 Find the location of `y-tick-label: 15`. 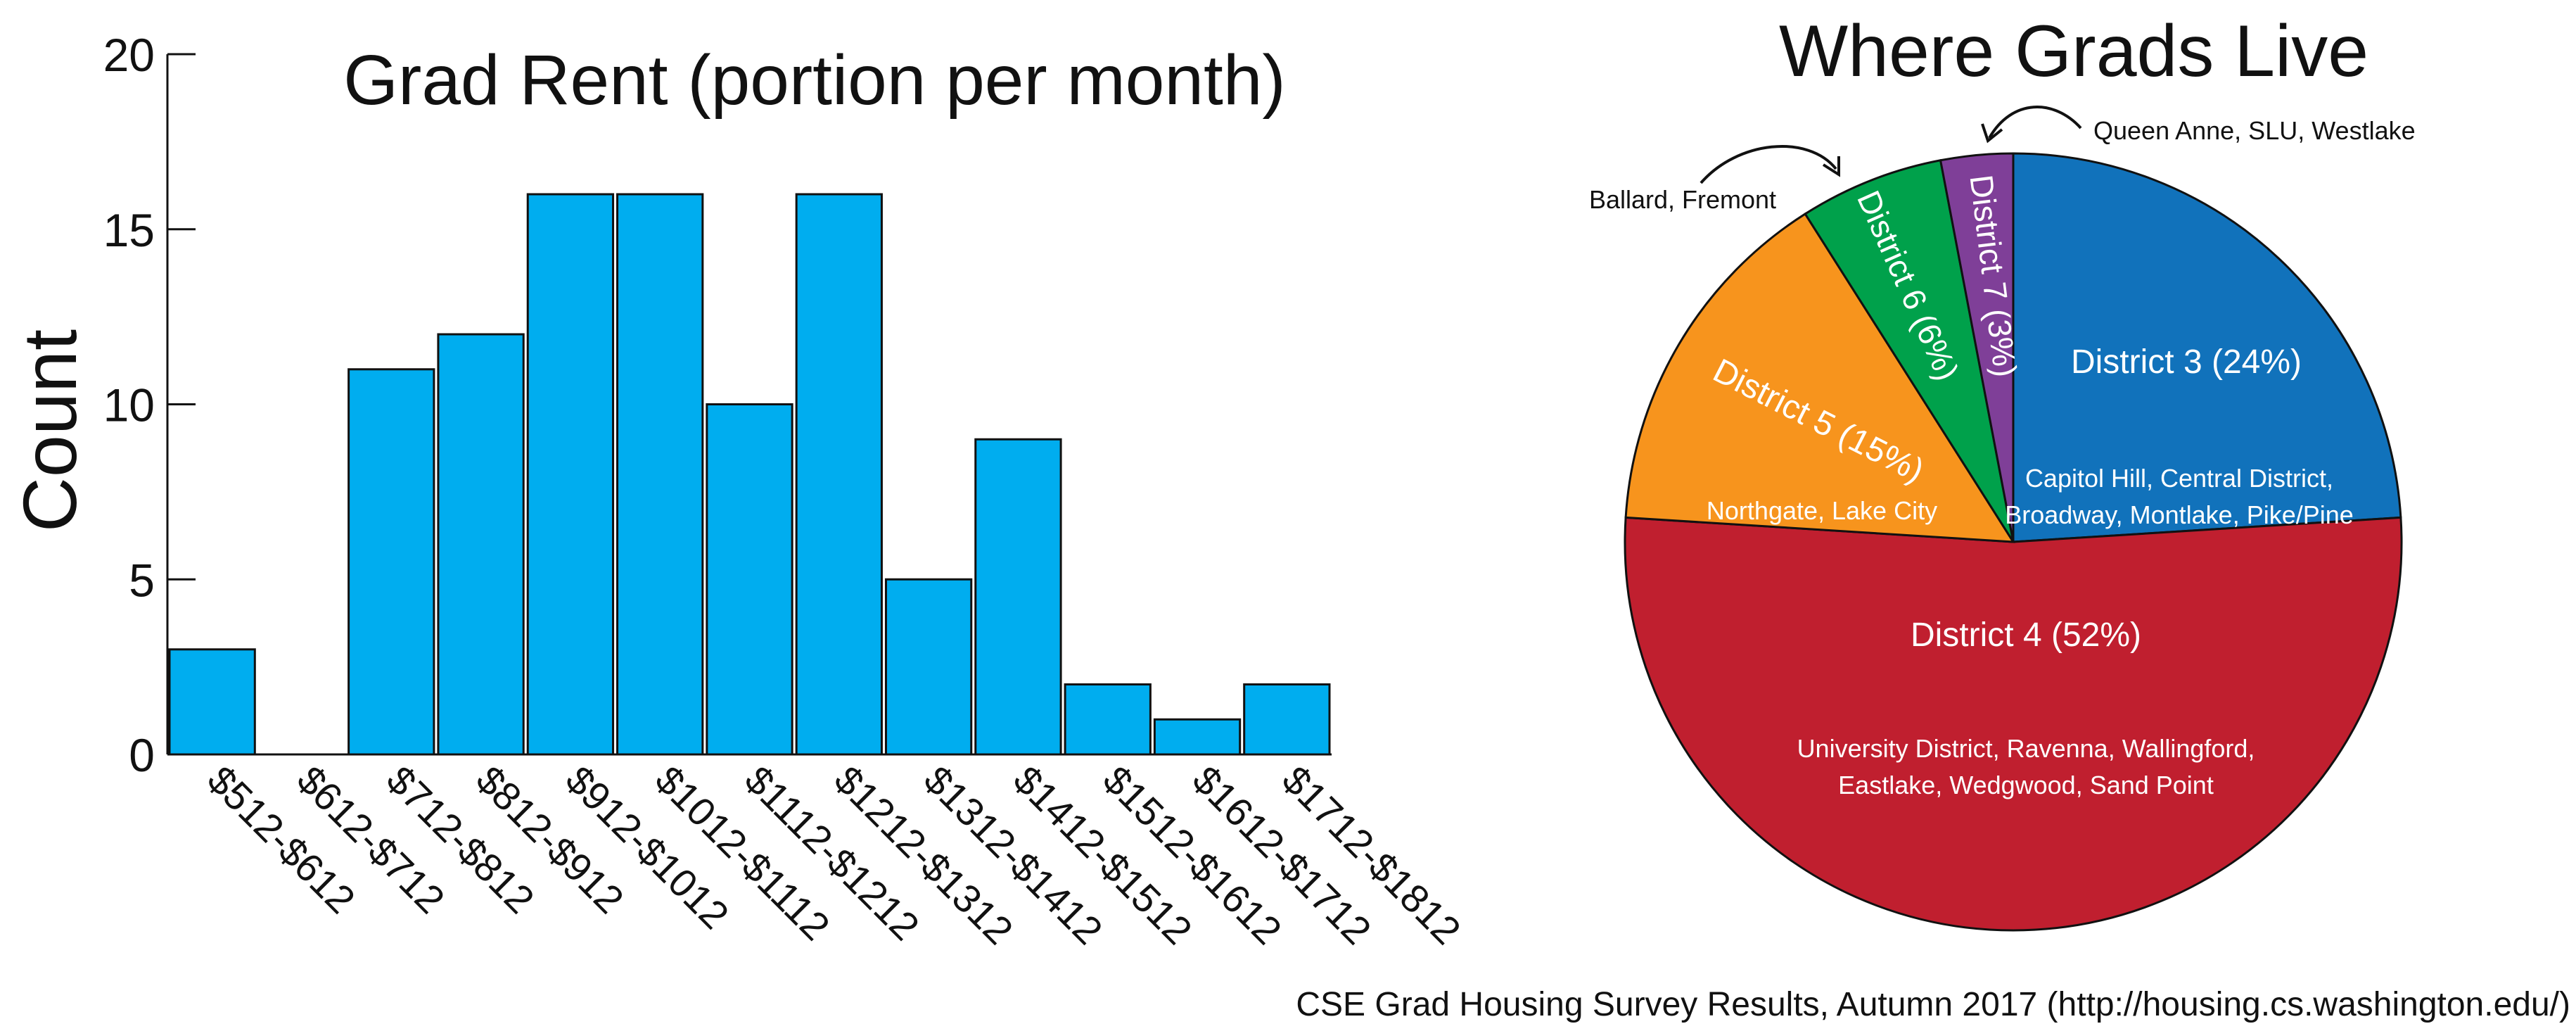

y-tick-label: 15 is located at coordinates (129, 230).